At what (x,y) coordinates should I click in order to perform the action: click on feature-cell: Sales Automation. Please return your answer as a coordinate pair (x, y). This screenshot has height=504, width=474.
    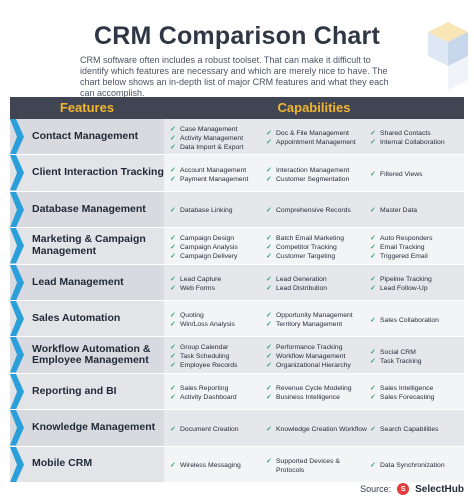
    Looking at the image, I should click on (87, 318).